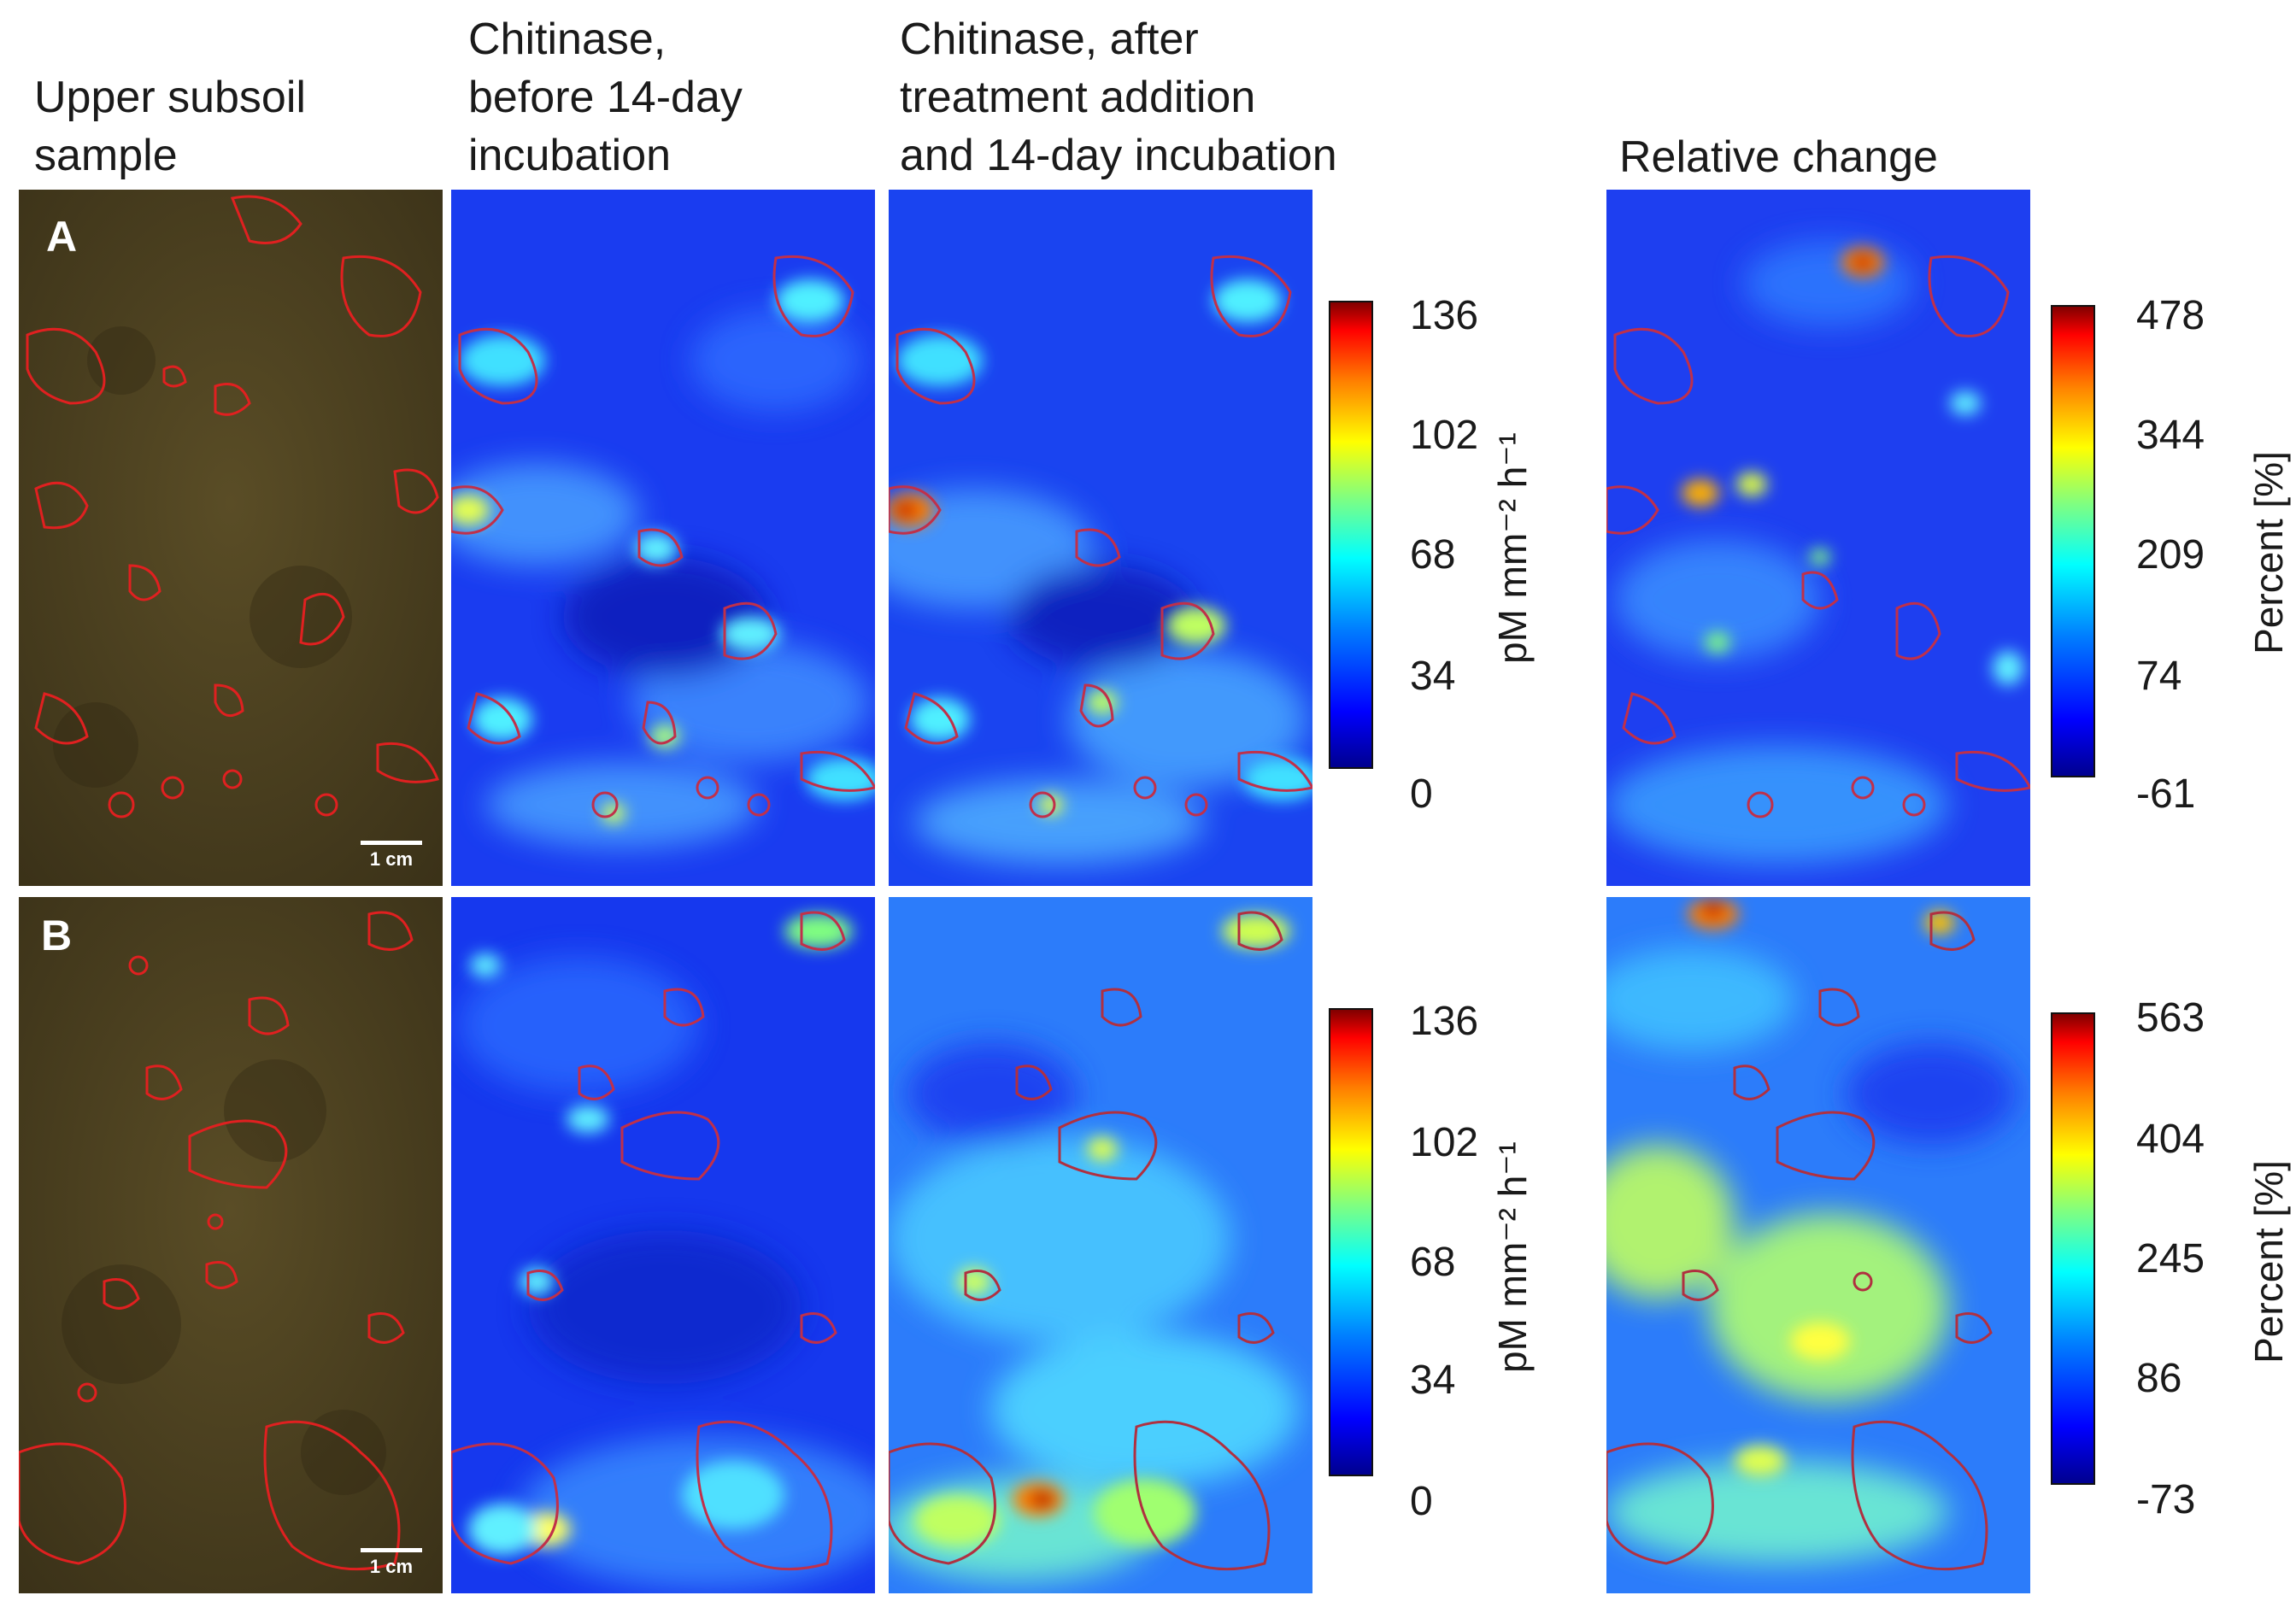  Describe the element at coordinates (231, 1245) in the screenshot. I see `soil-sample-image-b: B 1 cm` at that location.